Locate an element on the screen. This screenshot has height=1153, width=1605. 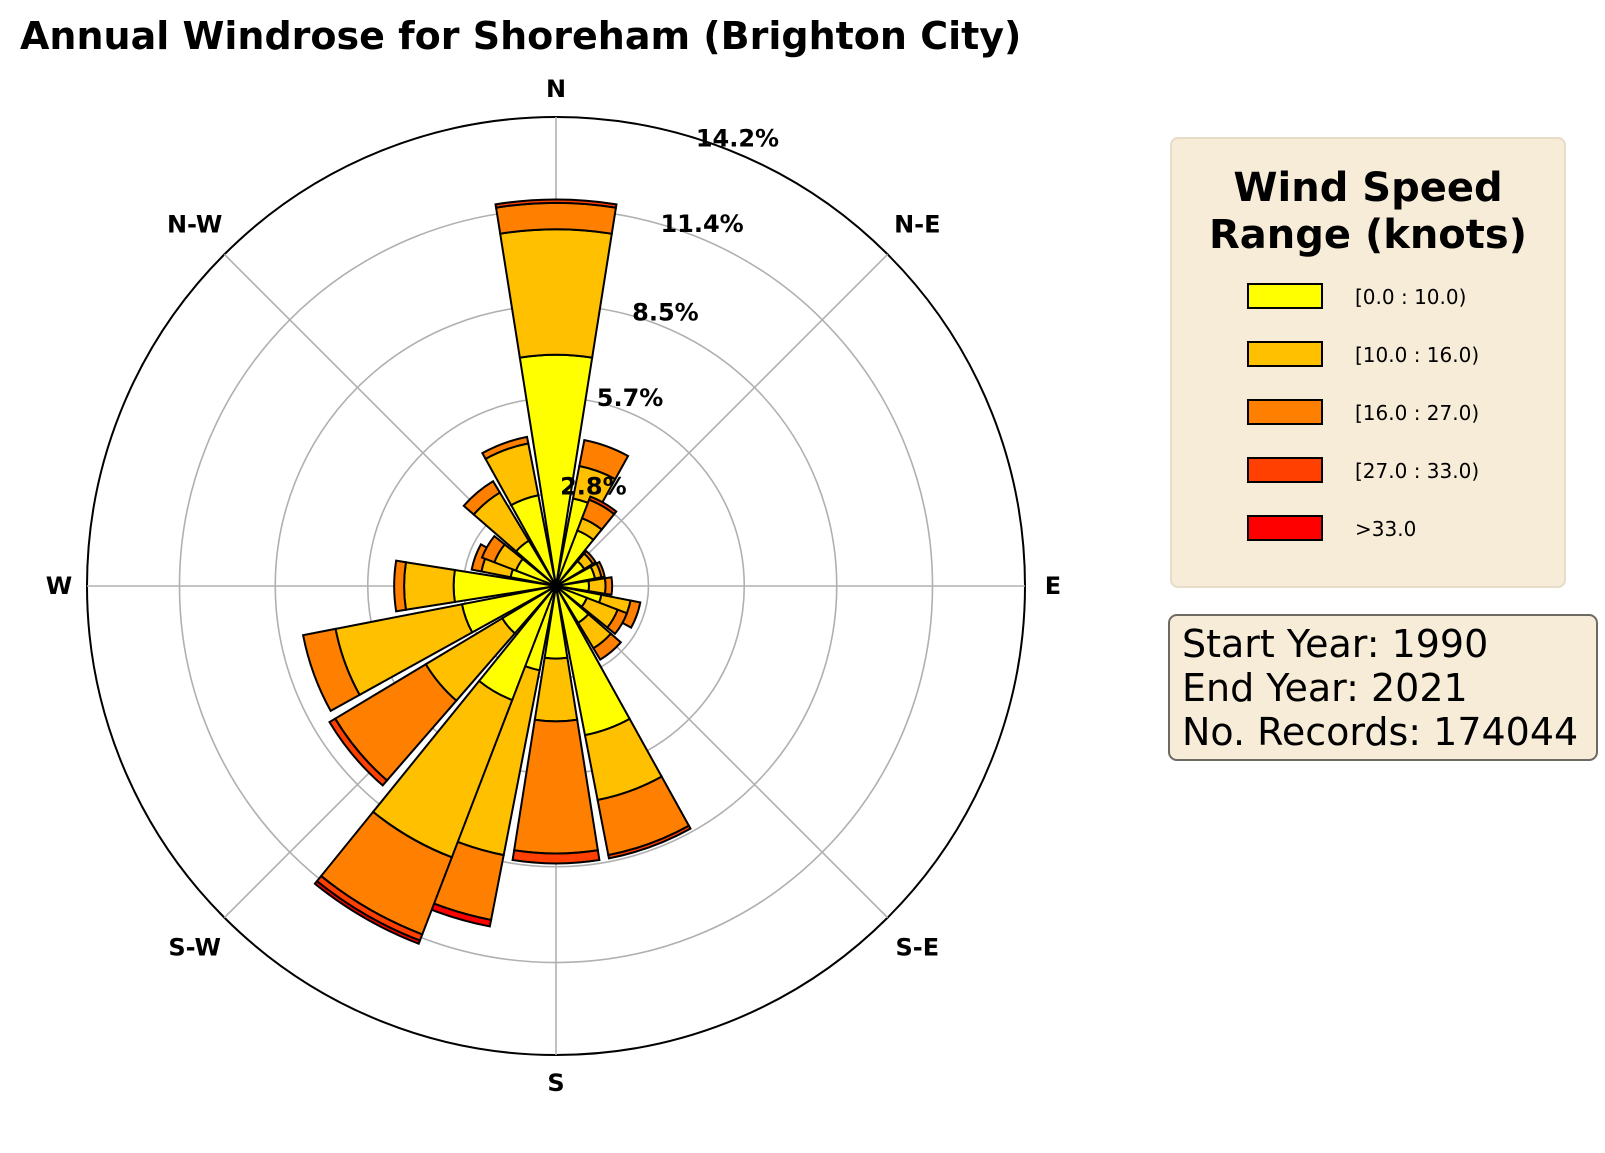
legend-item: [27.0 : 33.0) is located at coordinates (1397, 472).